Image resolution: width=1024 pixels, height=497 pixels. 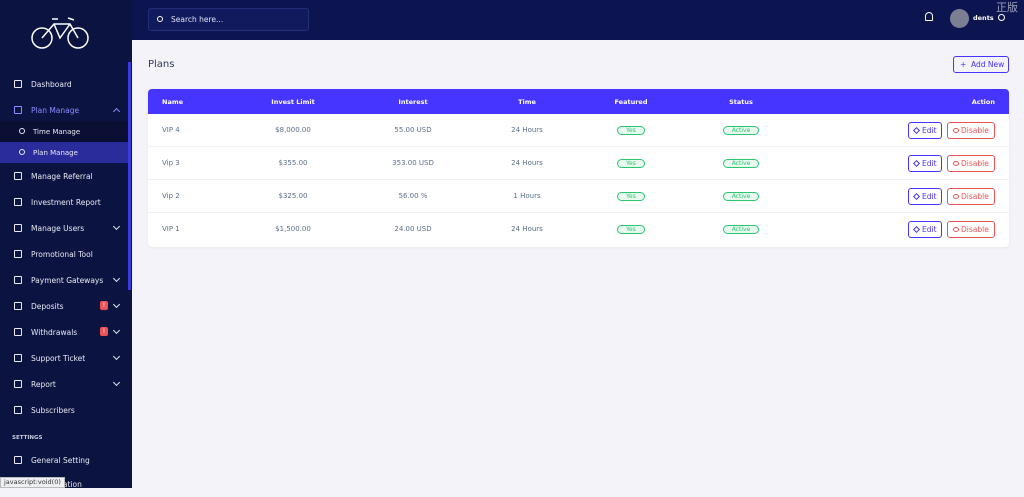 I want to click on add-new-button: + Add New, so click(x=981, y=64).